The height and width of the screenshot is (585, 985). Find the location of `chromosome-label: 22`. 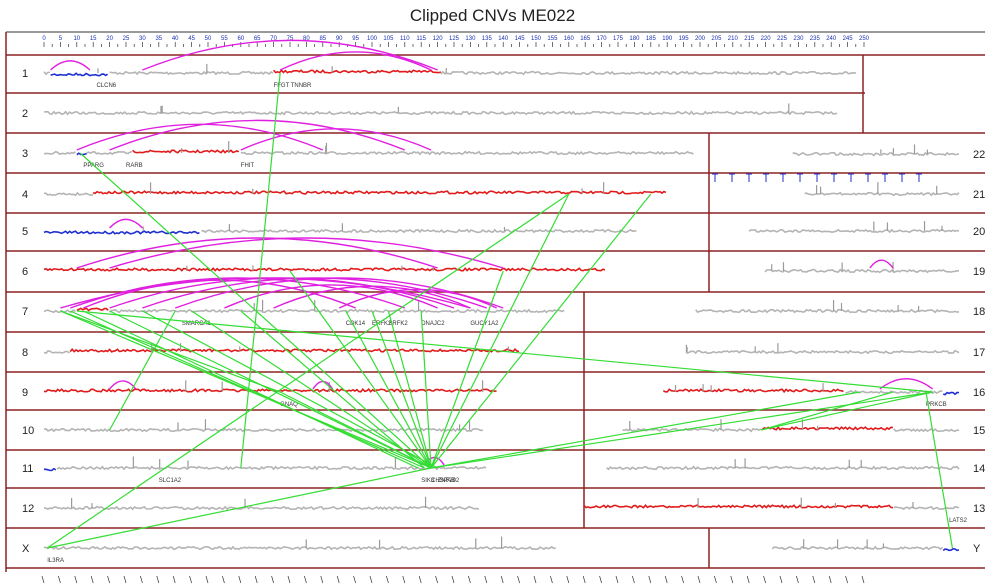

chromosome-label: 22 is located at coordinates (979, 155).